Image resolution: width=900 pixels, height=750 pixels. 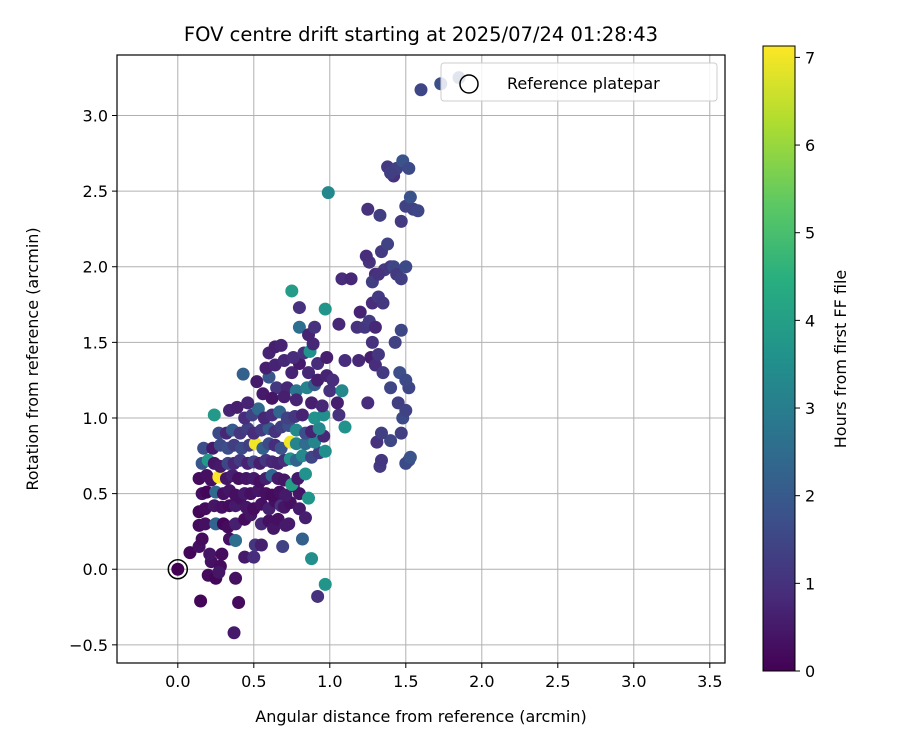 I want to click on reference-point-fill, so click(x=178, y=569).